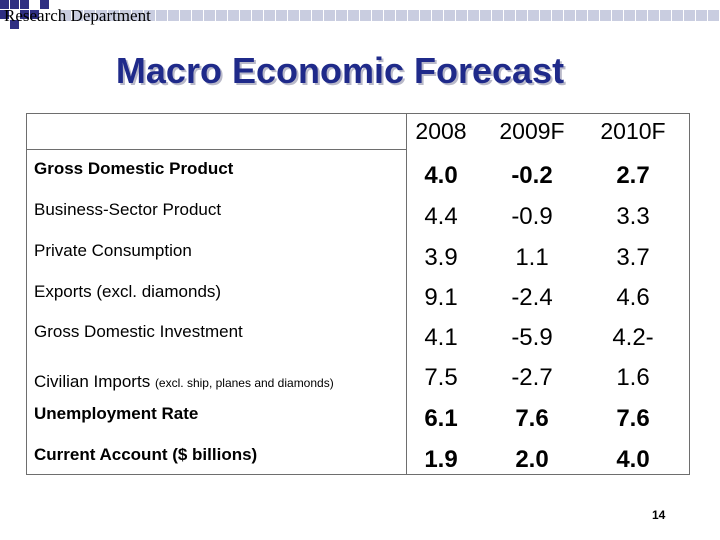  Describe the element at coordinates (532, 216) in the screenshot. I see `table-cell: -0.9` at that location.